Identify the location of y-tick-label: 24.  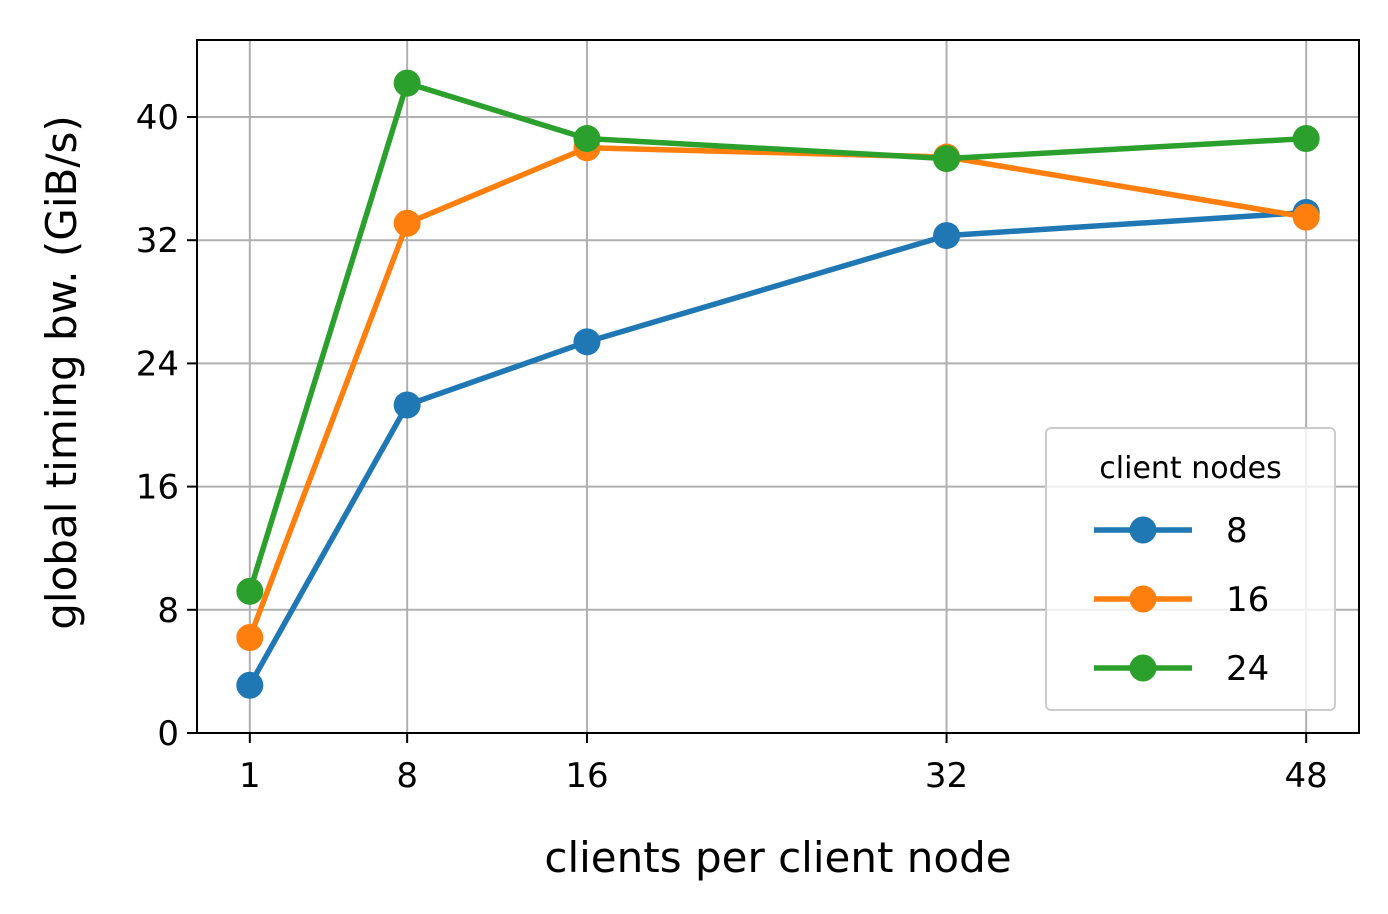
(157, 364).